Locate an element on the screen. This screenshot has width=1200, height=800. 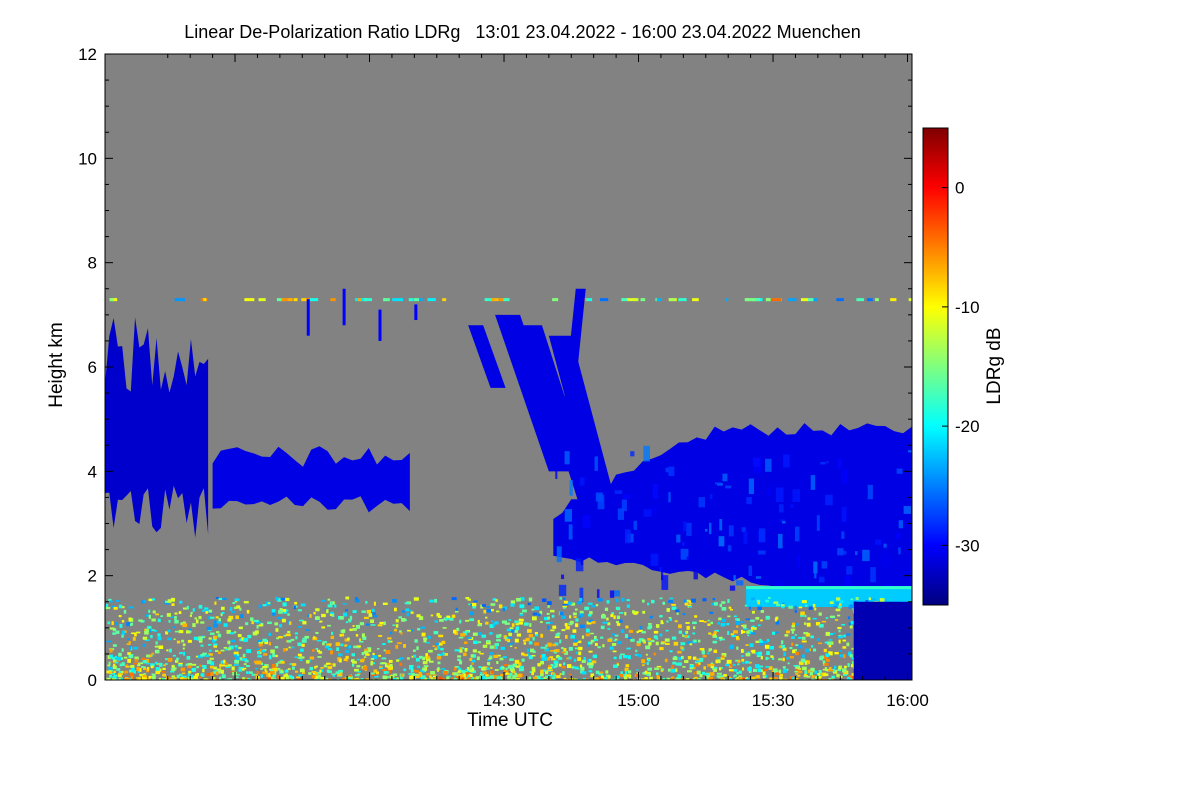
y-tick-label: 8 is located at coordinates (92, 263).